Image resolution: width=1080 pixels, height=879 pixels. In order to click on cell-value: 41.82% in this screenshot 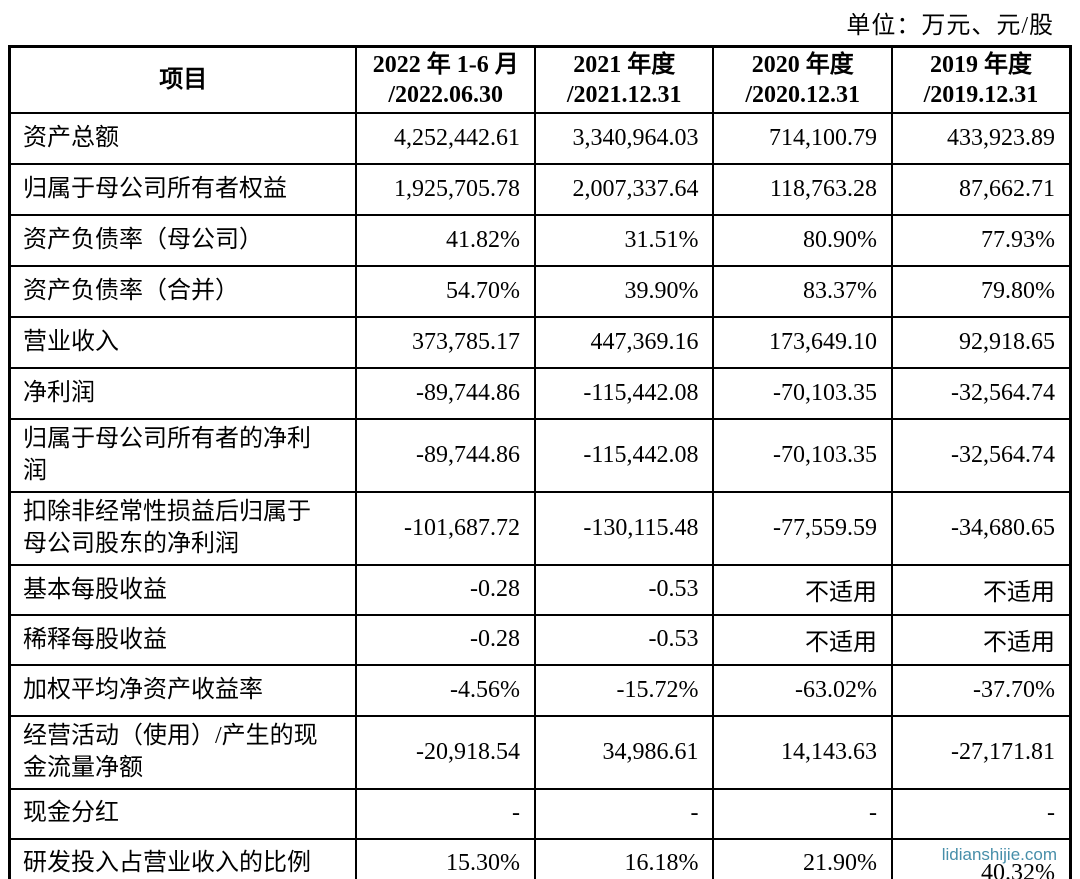, I will do `click(445, 240)`.